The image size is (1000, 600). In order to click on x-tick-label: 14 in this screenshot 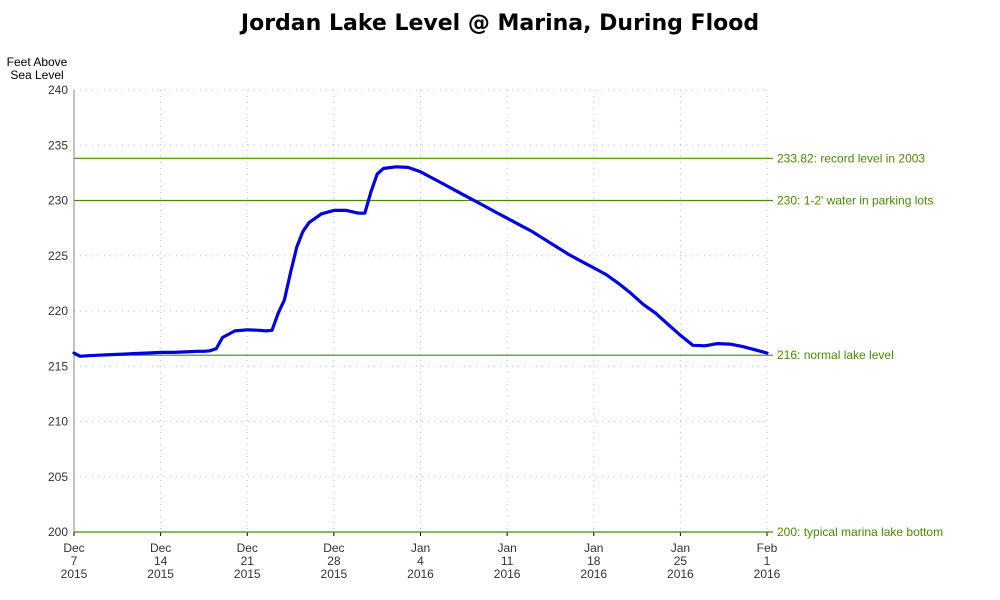, I will do `click(161, 561)`.